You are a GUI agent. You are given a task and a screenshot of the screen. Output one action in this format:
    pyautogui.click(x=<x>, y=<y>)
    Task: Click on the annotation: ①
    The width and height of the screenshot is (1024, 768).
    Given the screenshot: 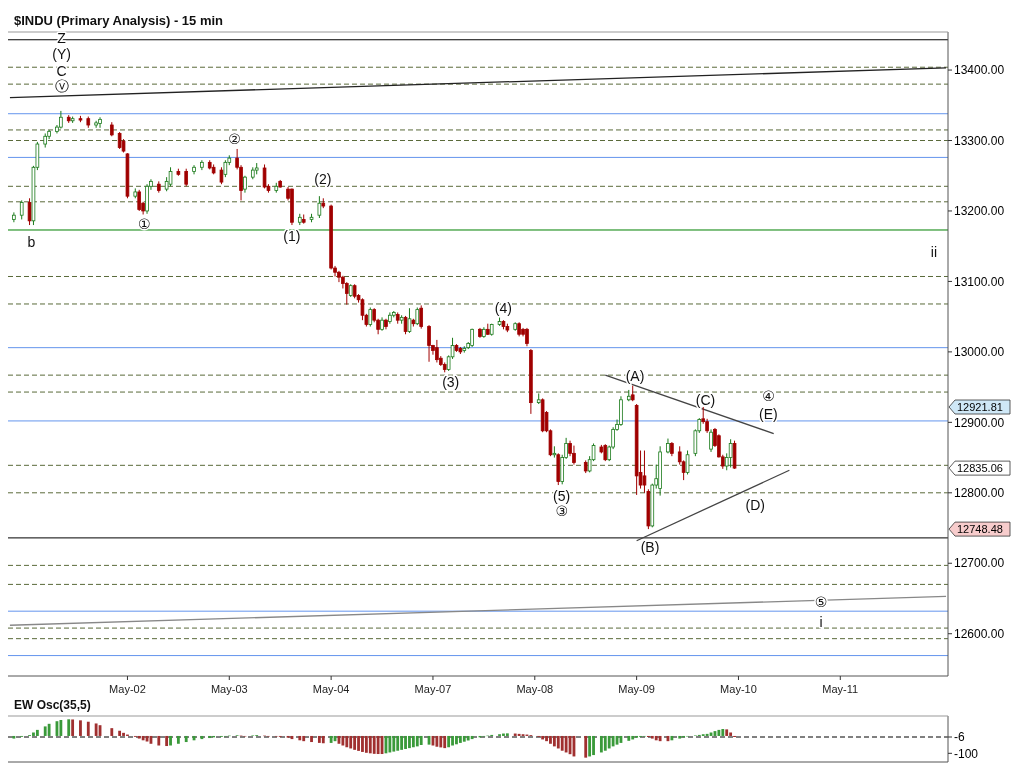 What is the action you would take?
    pyautogui.click(x=144, y=224)
    